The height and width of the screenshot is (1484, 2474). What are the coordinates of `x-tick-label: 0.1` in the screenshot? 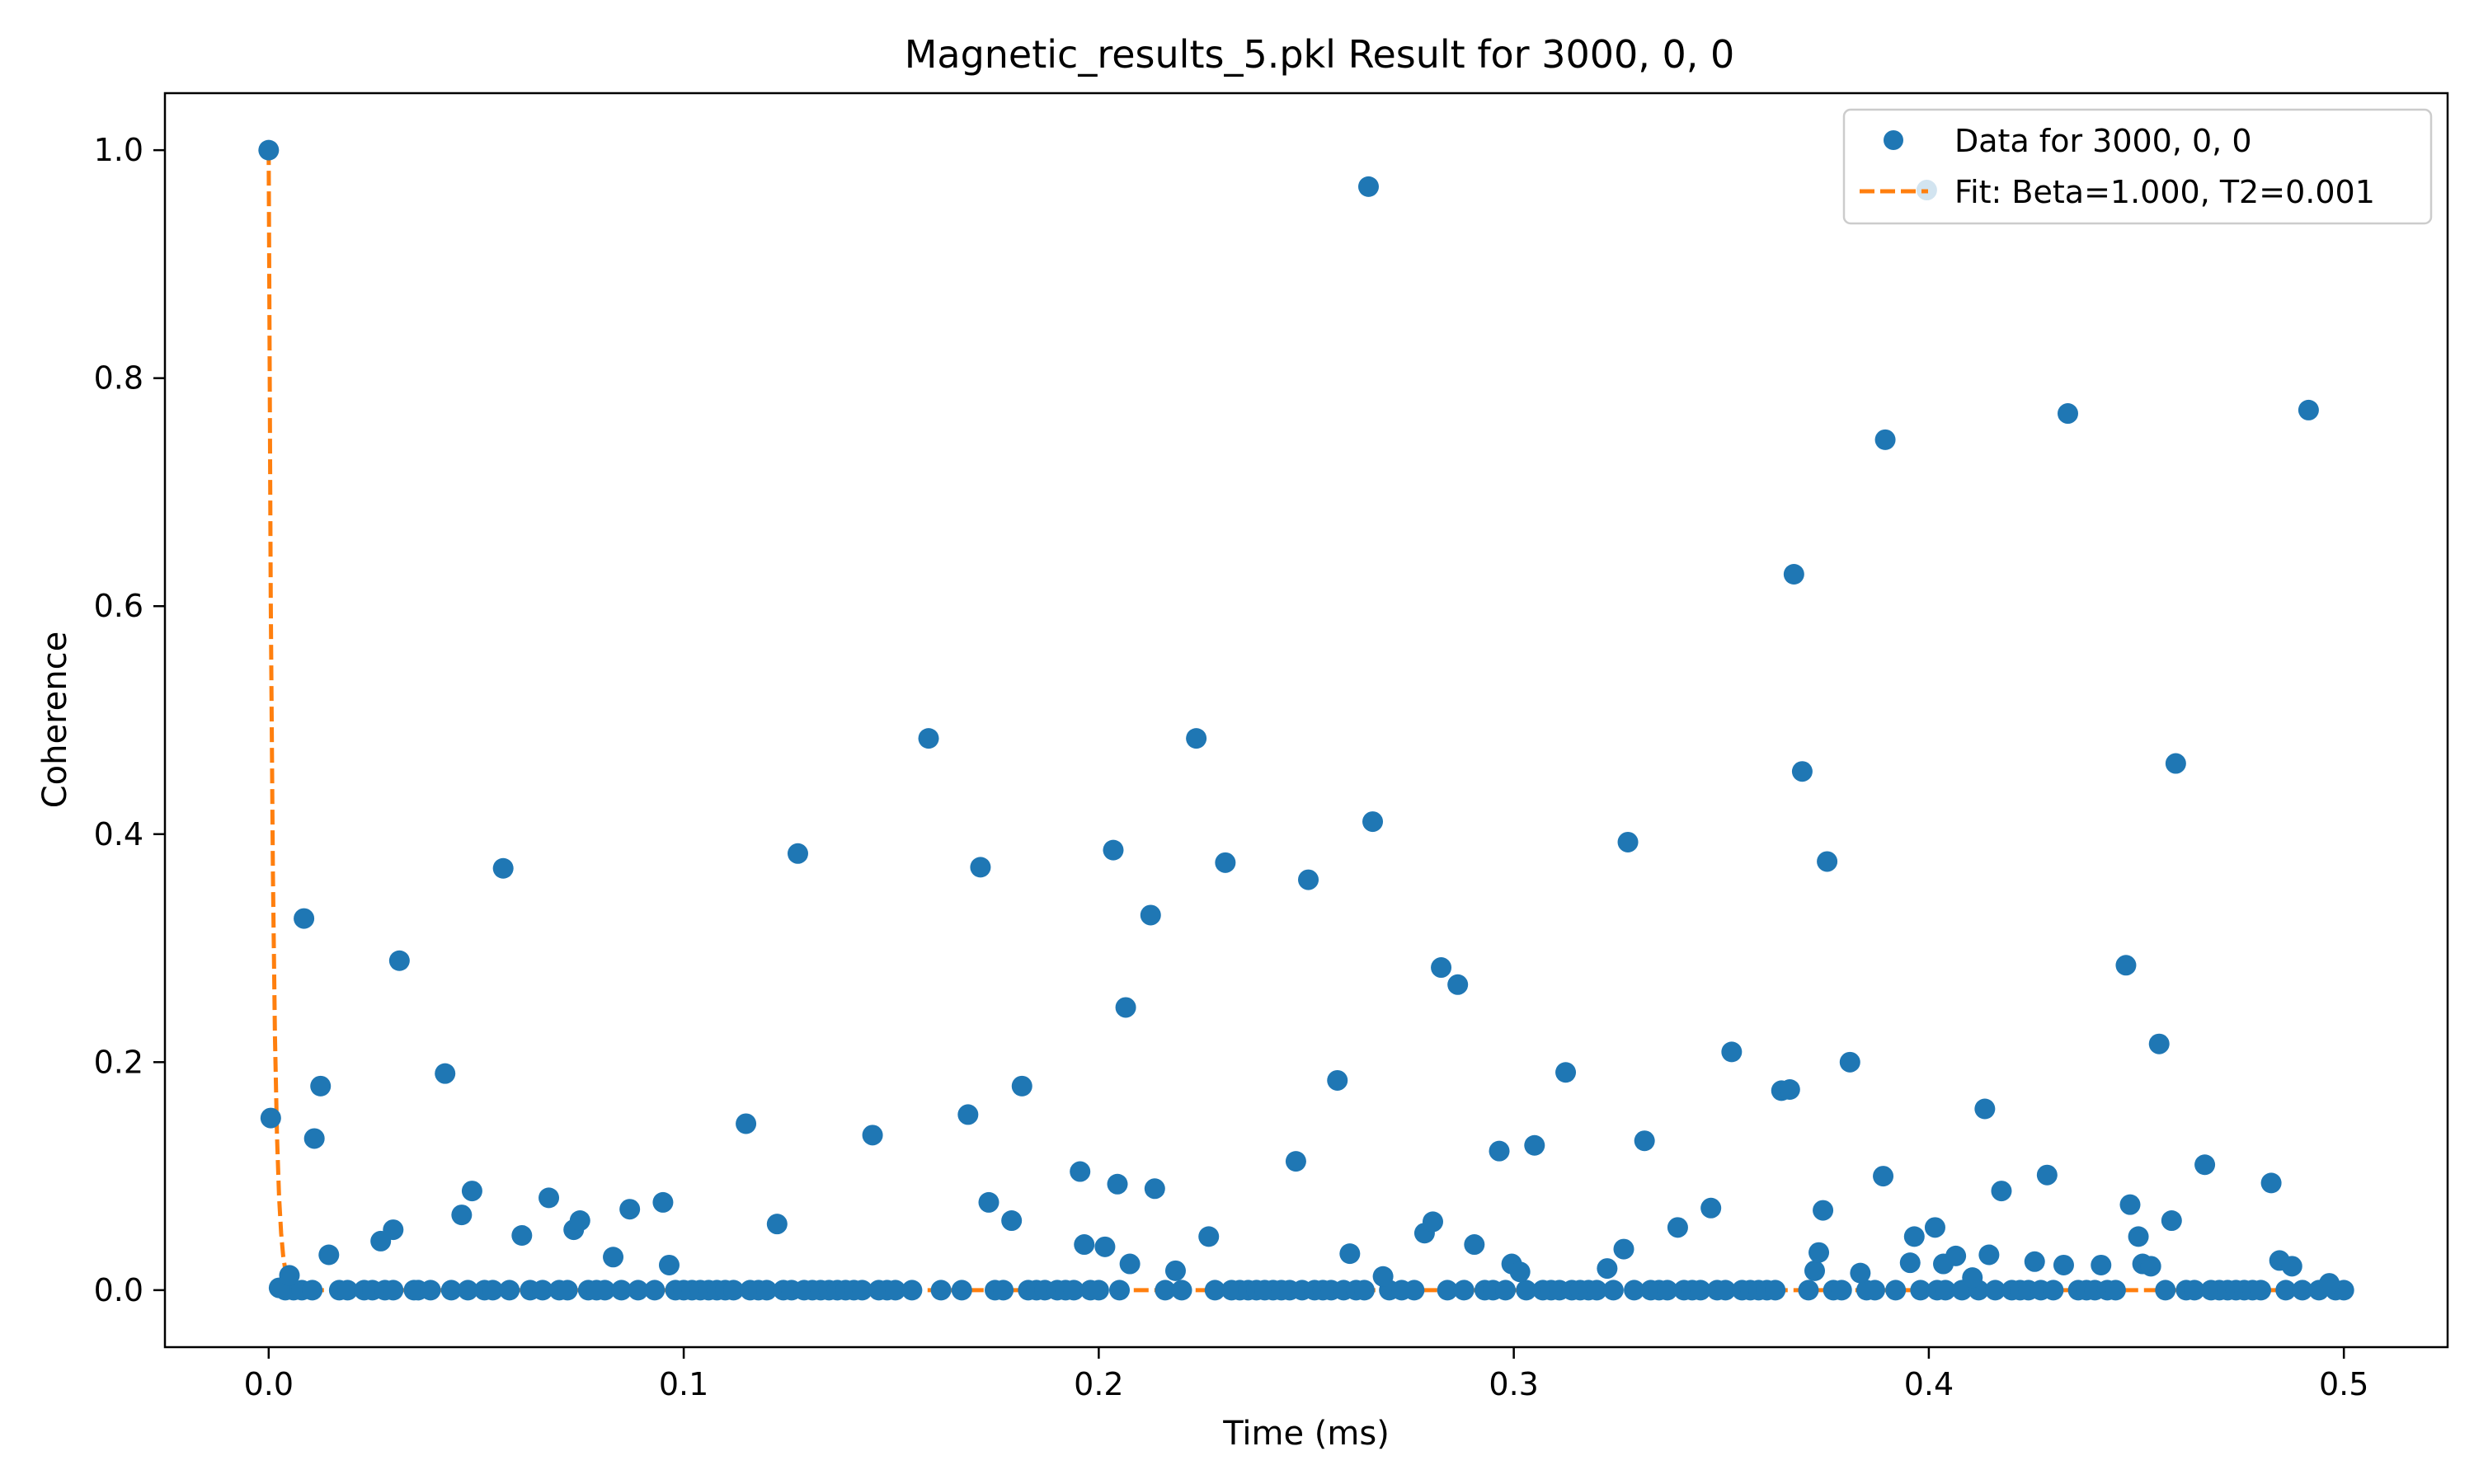 It's located at (683, 1384).